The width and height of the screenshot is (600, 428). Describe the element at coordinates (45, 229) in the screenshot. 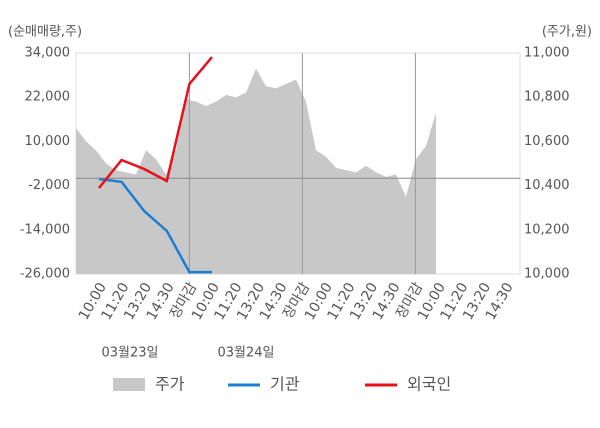

I see `y-tick-label: -14,000` at that location.